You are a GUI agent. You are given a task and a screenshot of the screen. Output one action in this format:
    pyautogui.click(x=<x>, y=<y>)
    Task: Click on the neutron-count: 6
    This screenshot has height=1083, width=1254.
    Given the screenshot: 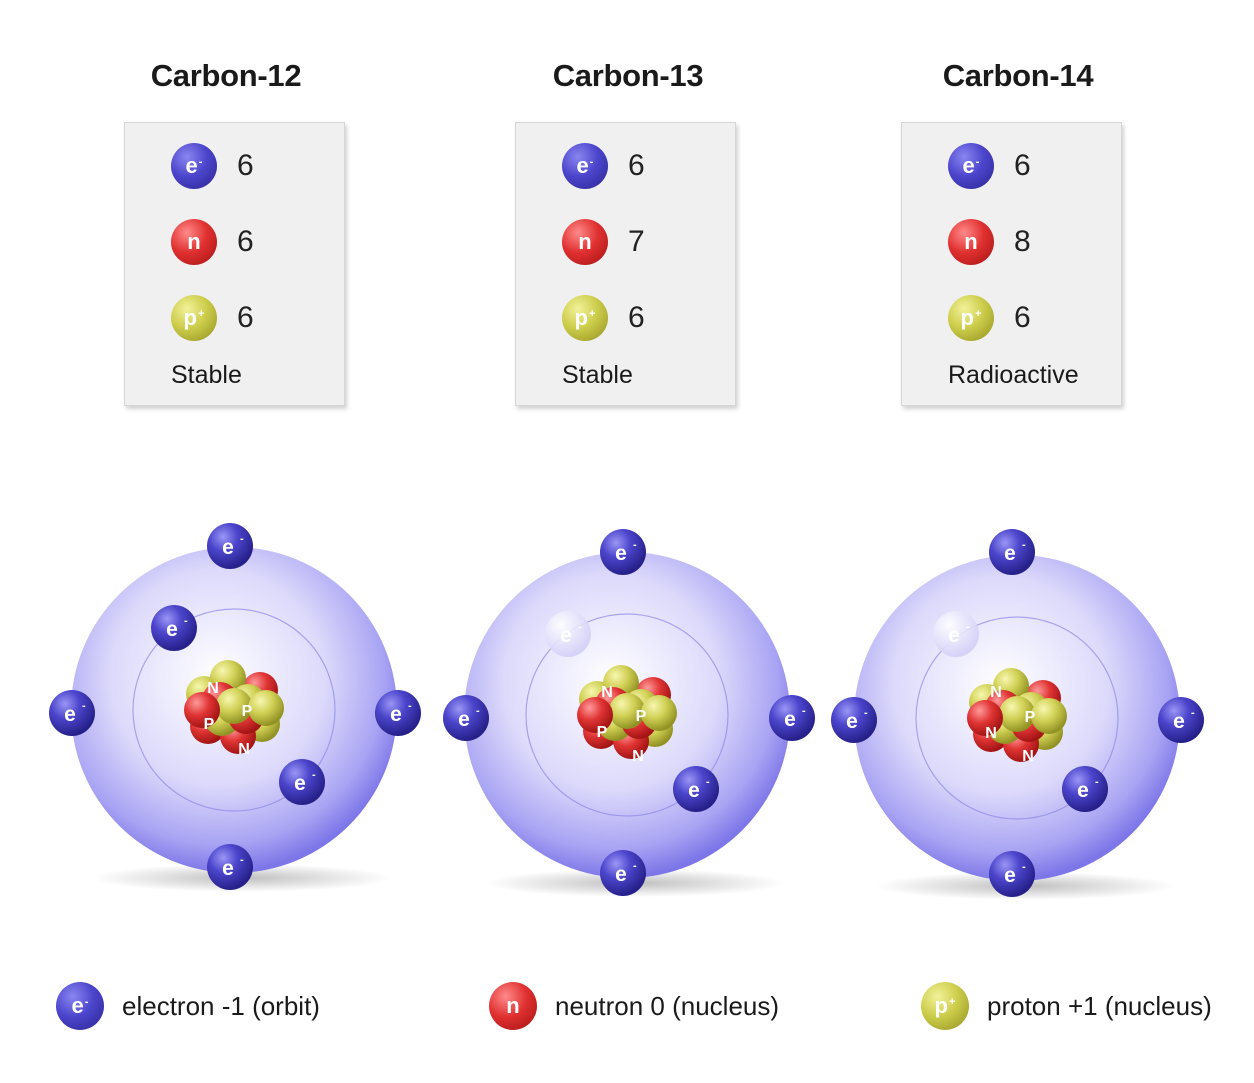 What is the action you would take?
    pyautogui.click(x=245, y=241)
    